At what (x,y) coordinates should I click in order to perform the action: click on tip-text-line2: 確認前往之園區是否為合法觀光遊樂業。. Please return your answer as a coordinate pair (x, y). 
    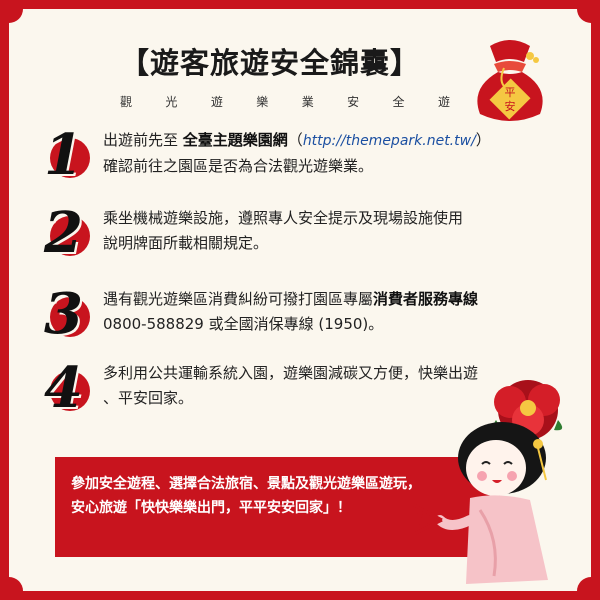
    Looking at the image, I should click on (238, 166).